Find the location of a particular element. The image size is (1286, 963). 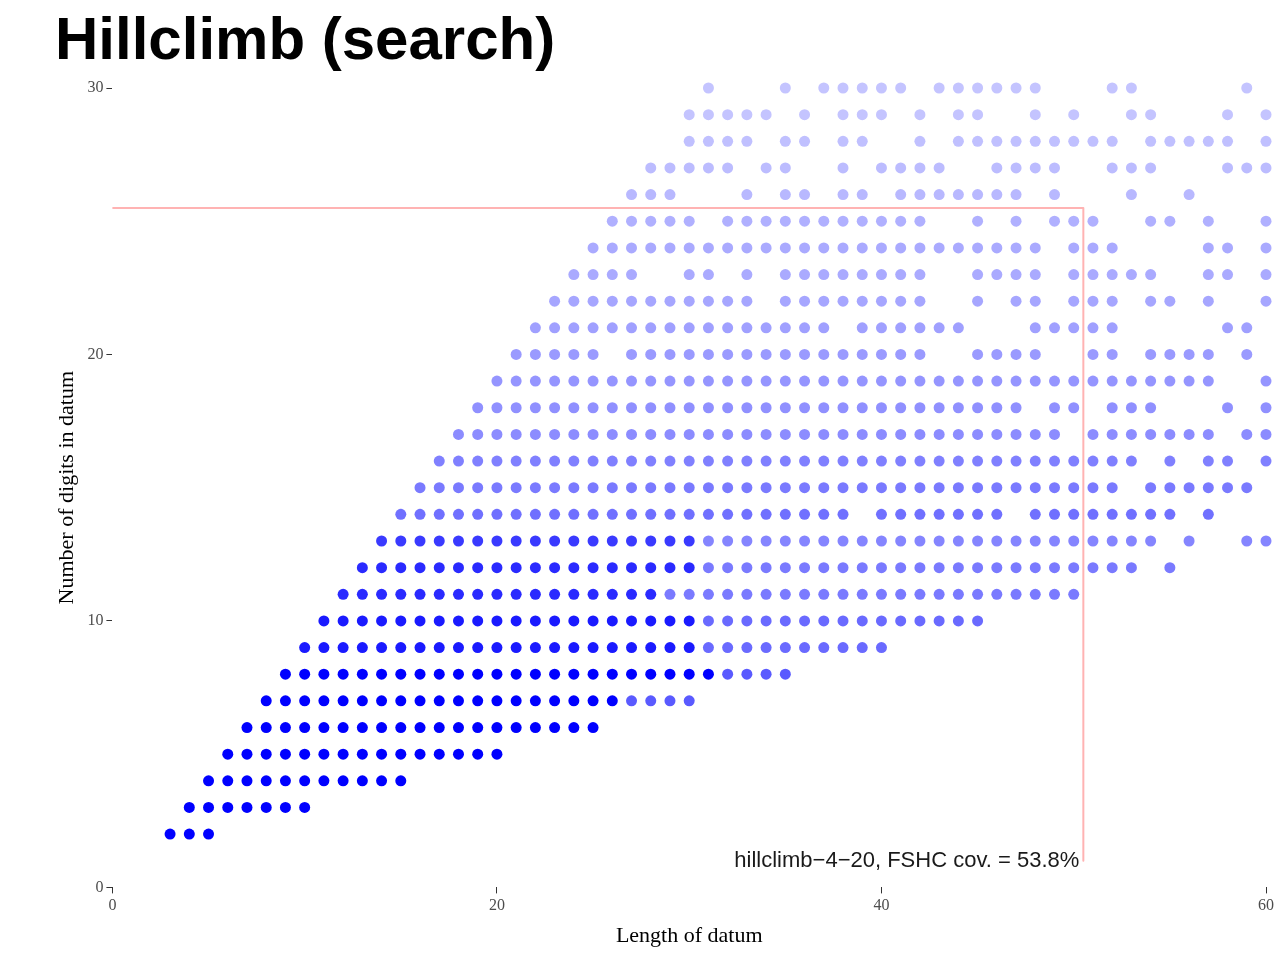

y-tick-label: 20 is located at coordinates (95, 353).